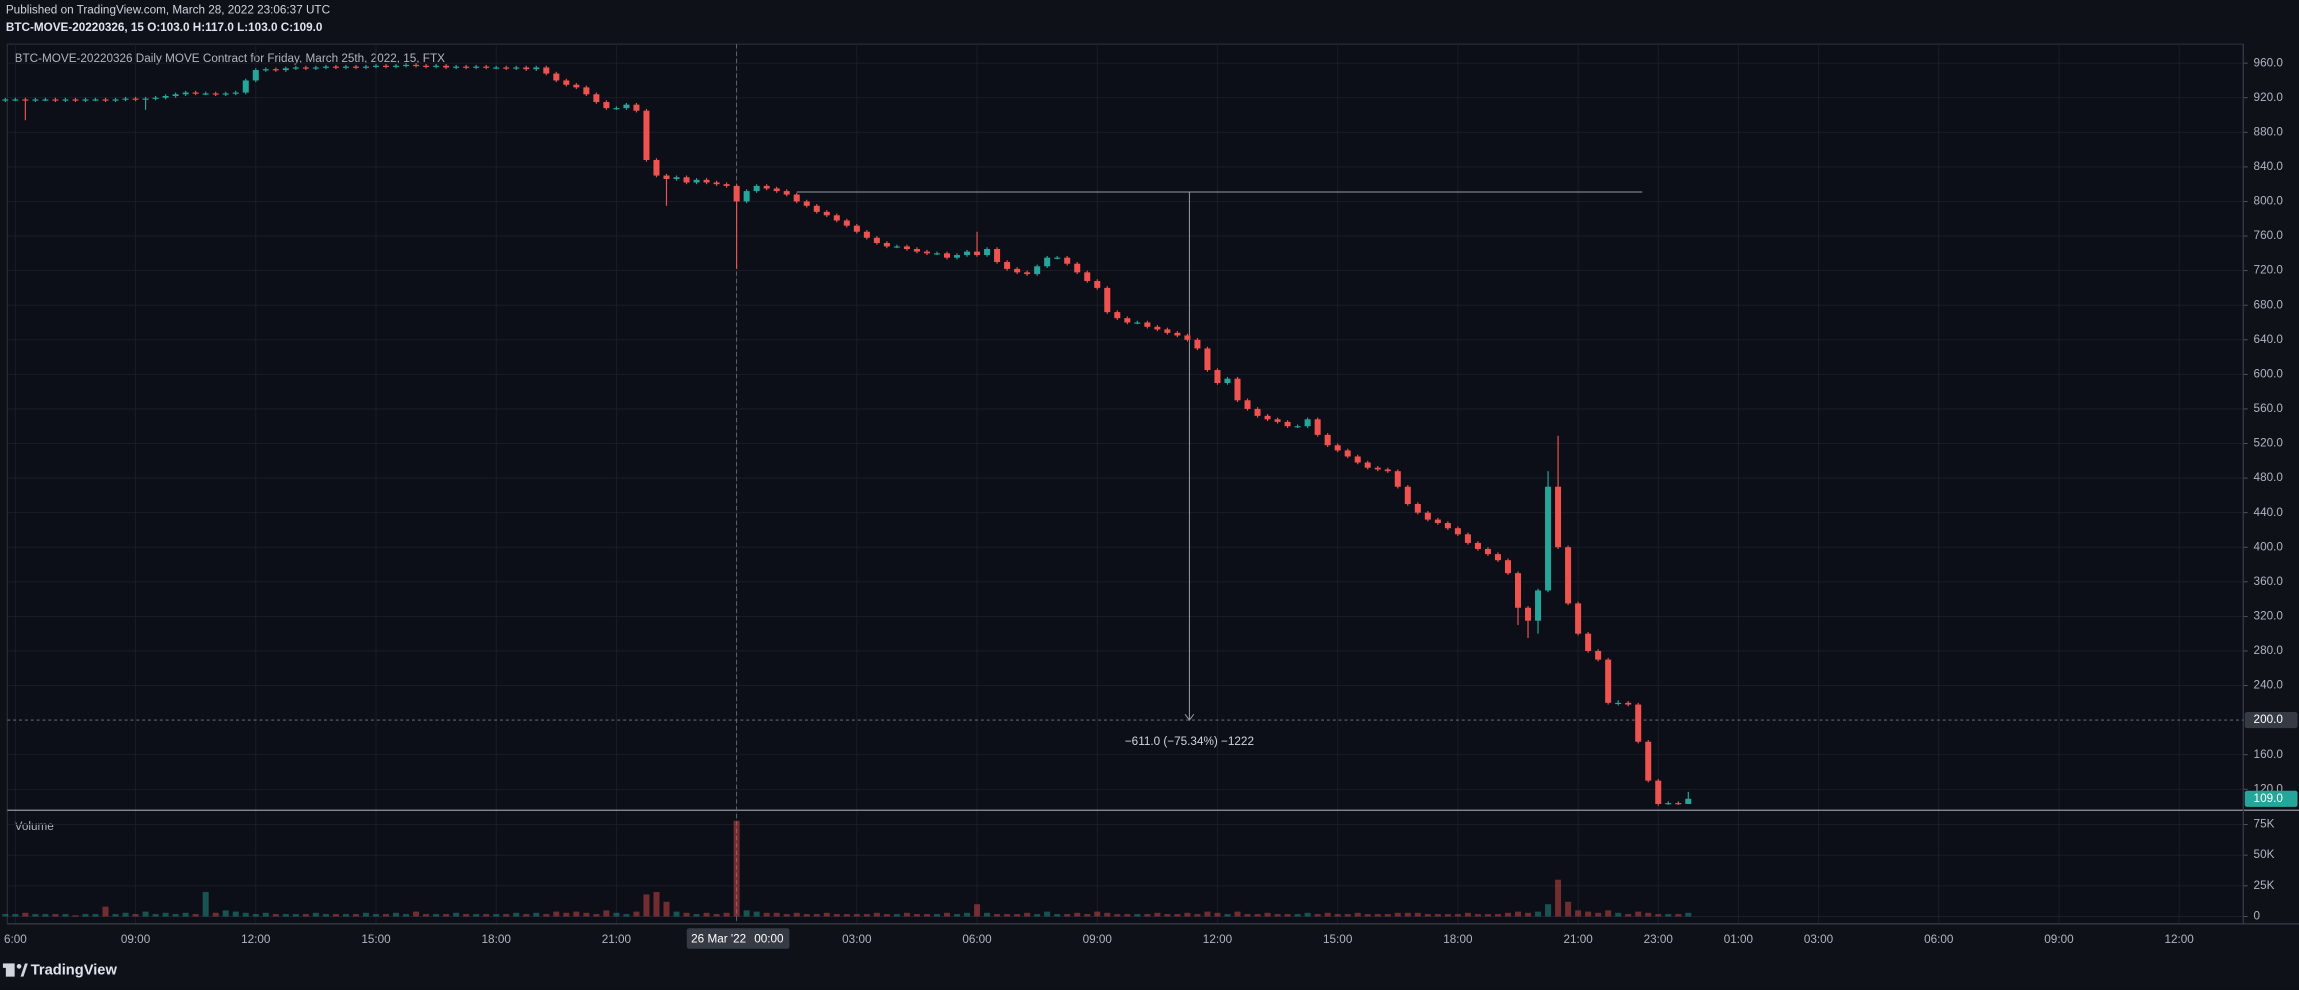  I want to click on measure-label: −611.0 (−75.34%) −1222, so click(1189, 741).